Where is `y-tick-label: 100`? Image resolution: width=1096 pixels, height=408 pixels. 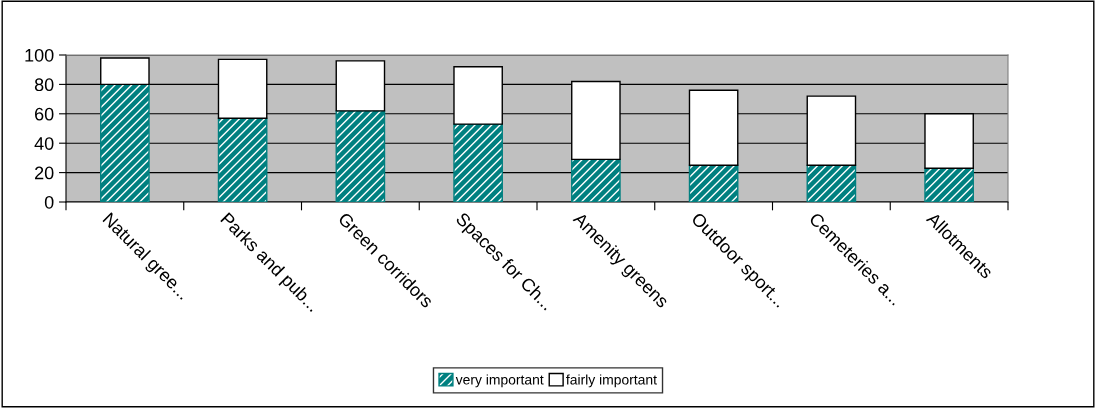 y-tick-label: 100 is located at coordinates (39, 55).